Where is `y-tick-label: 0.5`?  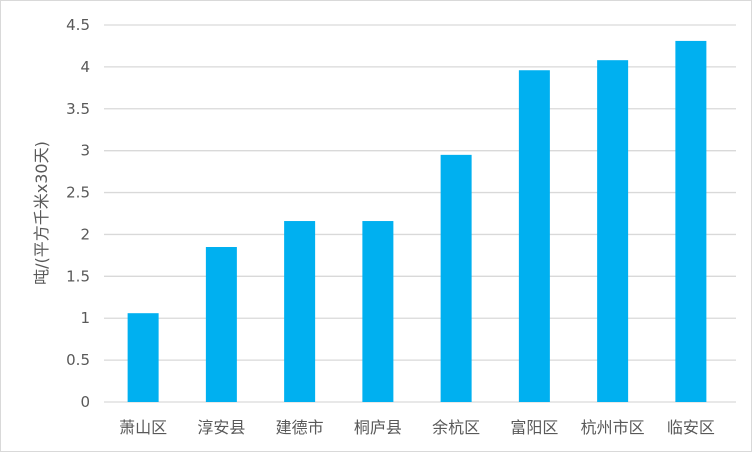
y-tick-label: 0.5 is located at coordinates (78, 360).